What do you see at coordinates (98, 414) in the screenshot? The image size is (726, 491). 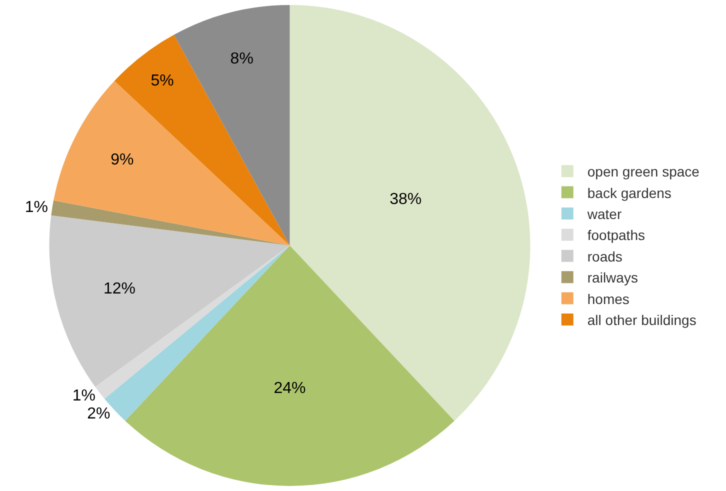 I see `data-label: 2%` at bounding box center [98, 414].